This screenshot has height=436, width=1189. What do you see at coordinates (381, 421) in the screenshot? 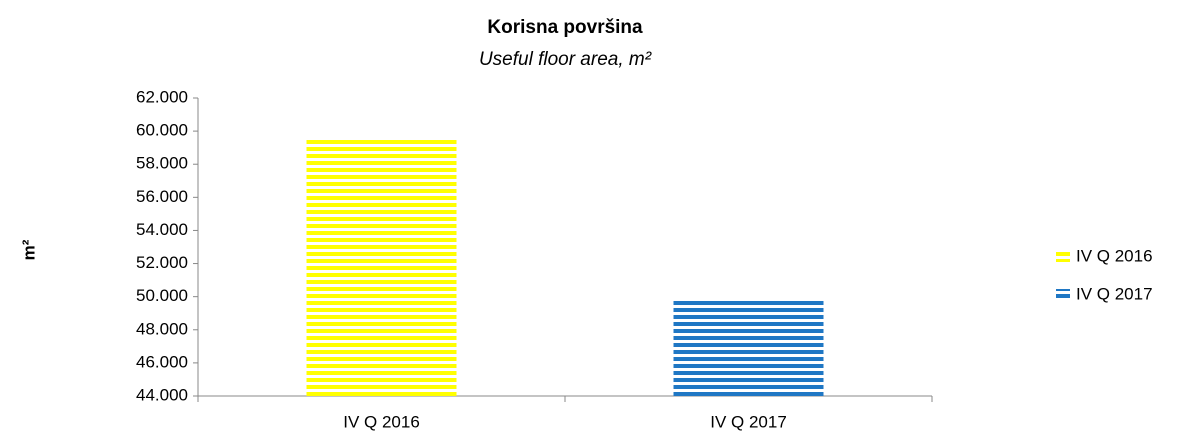
I see `x-tick-label: IV Q 2016` at bounding box center [381, 421].